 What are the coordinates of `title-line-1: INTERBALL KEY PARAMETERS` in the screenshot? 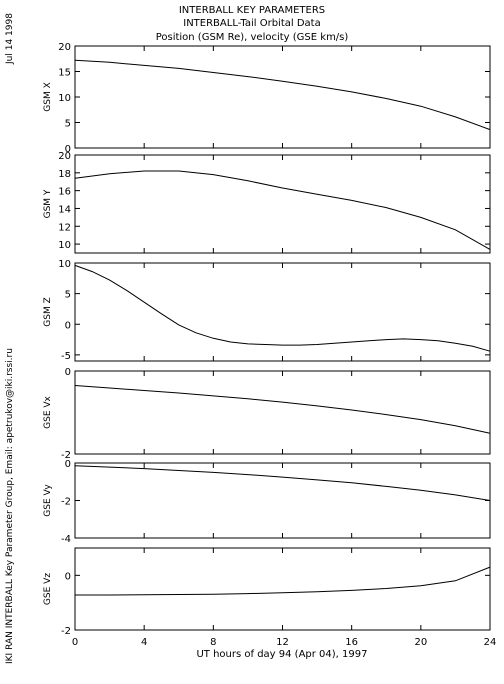 It's located at (252, 10).